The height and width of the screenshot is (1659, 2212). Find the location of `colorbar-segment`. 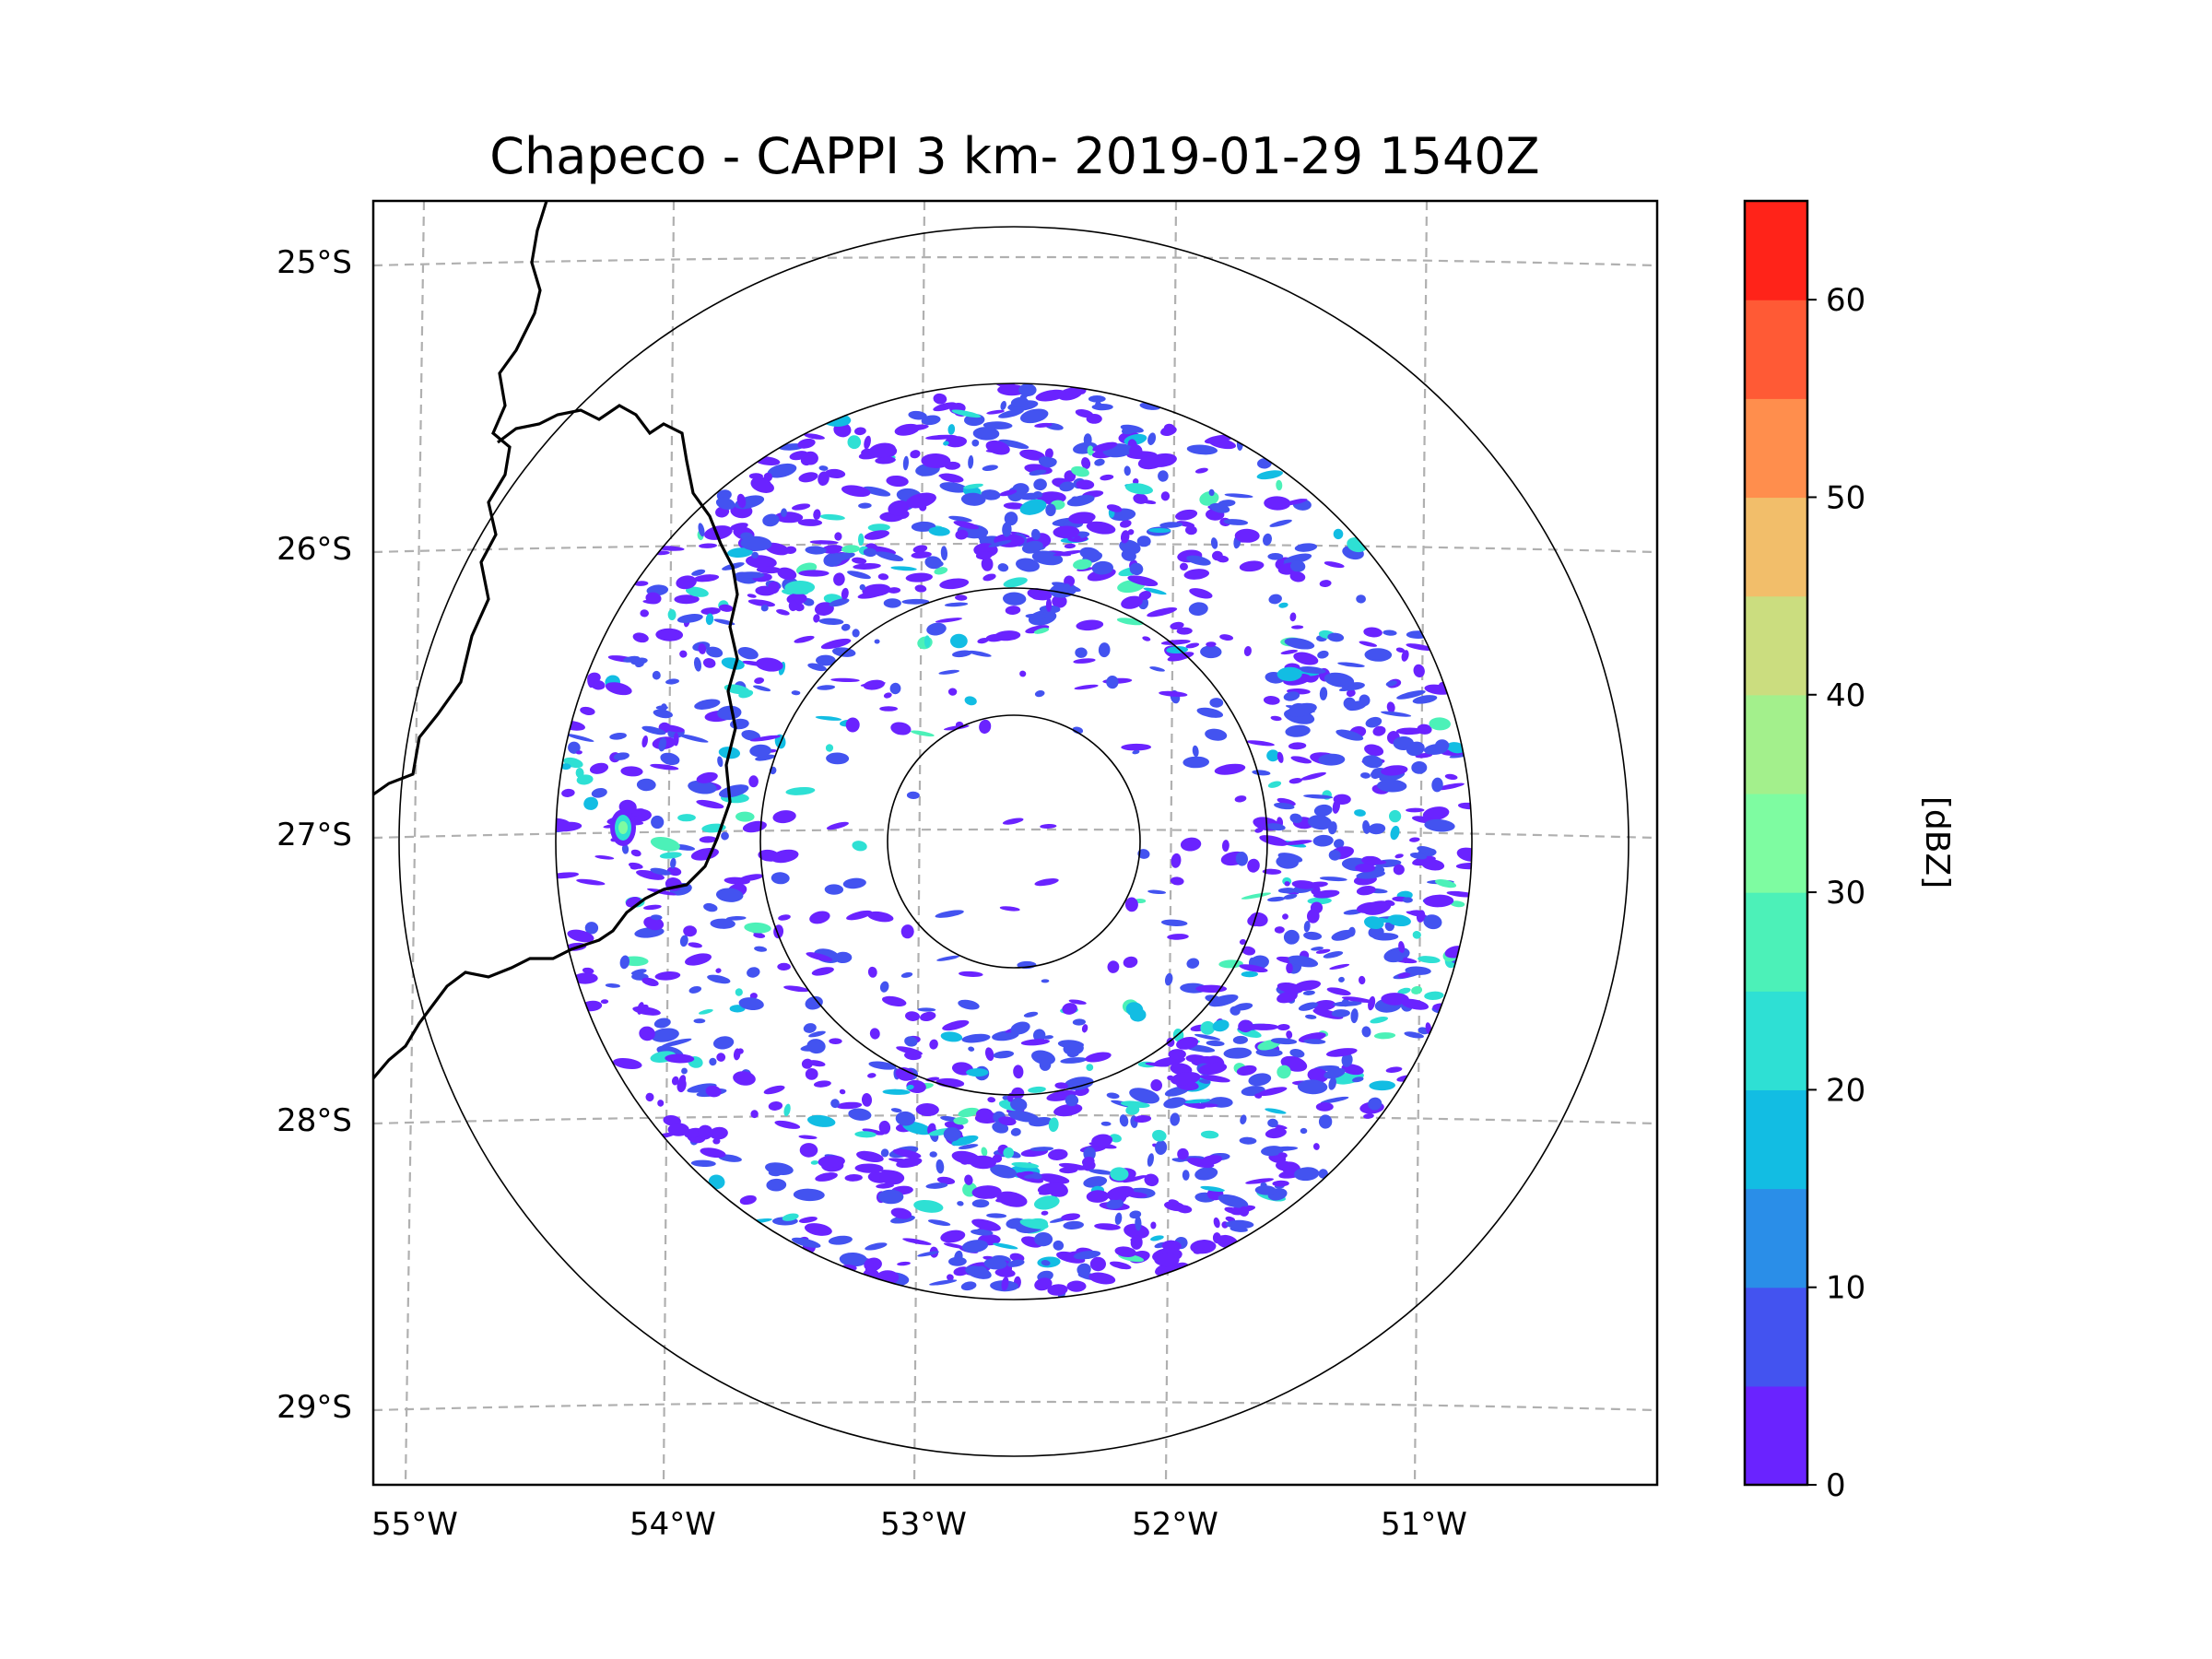

colorbar-segment is located at coordinates (1776, 843).